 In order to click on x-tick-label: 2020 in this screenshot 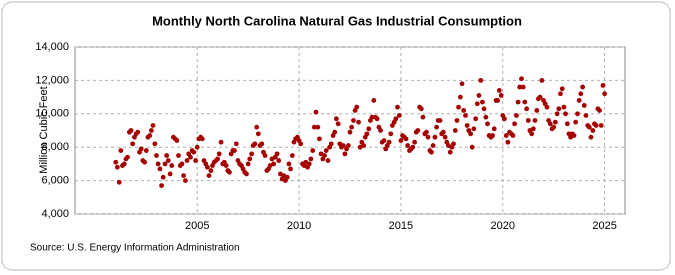, I will do `click(503, 226)`.